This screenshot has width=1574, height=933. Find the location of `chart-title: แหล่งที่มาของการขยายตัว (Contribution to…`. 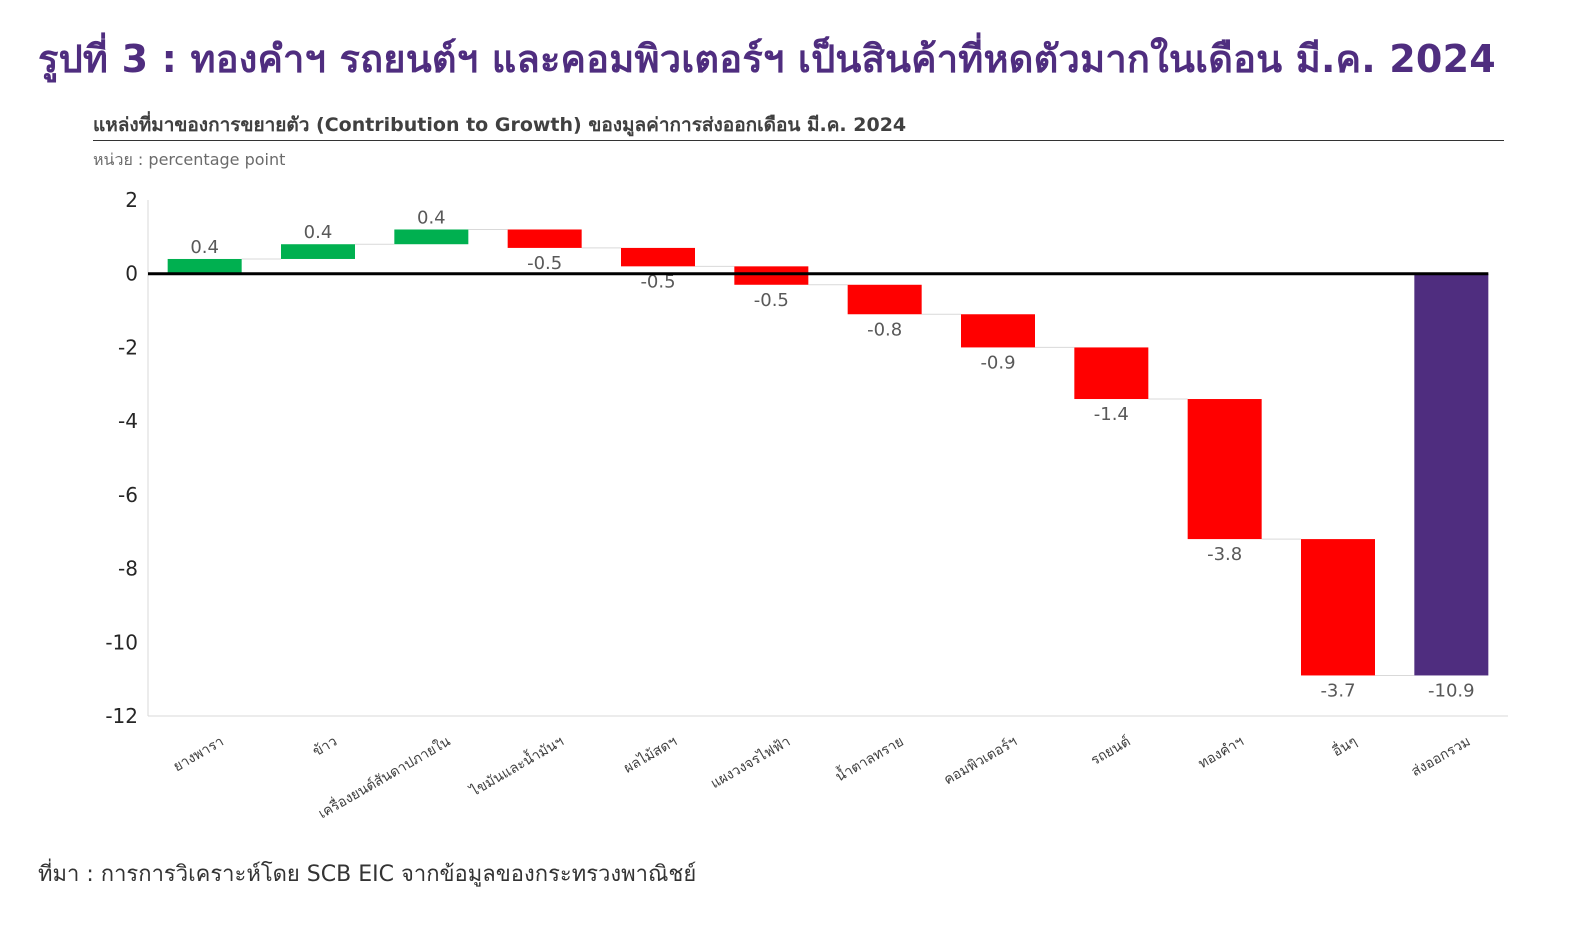

chart-title: แหล่งที่มาของการขยายตัว (Contribution to… is located at coordinates (500, 125).